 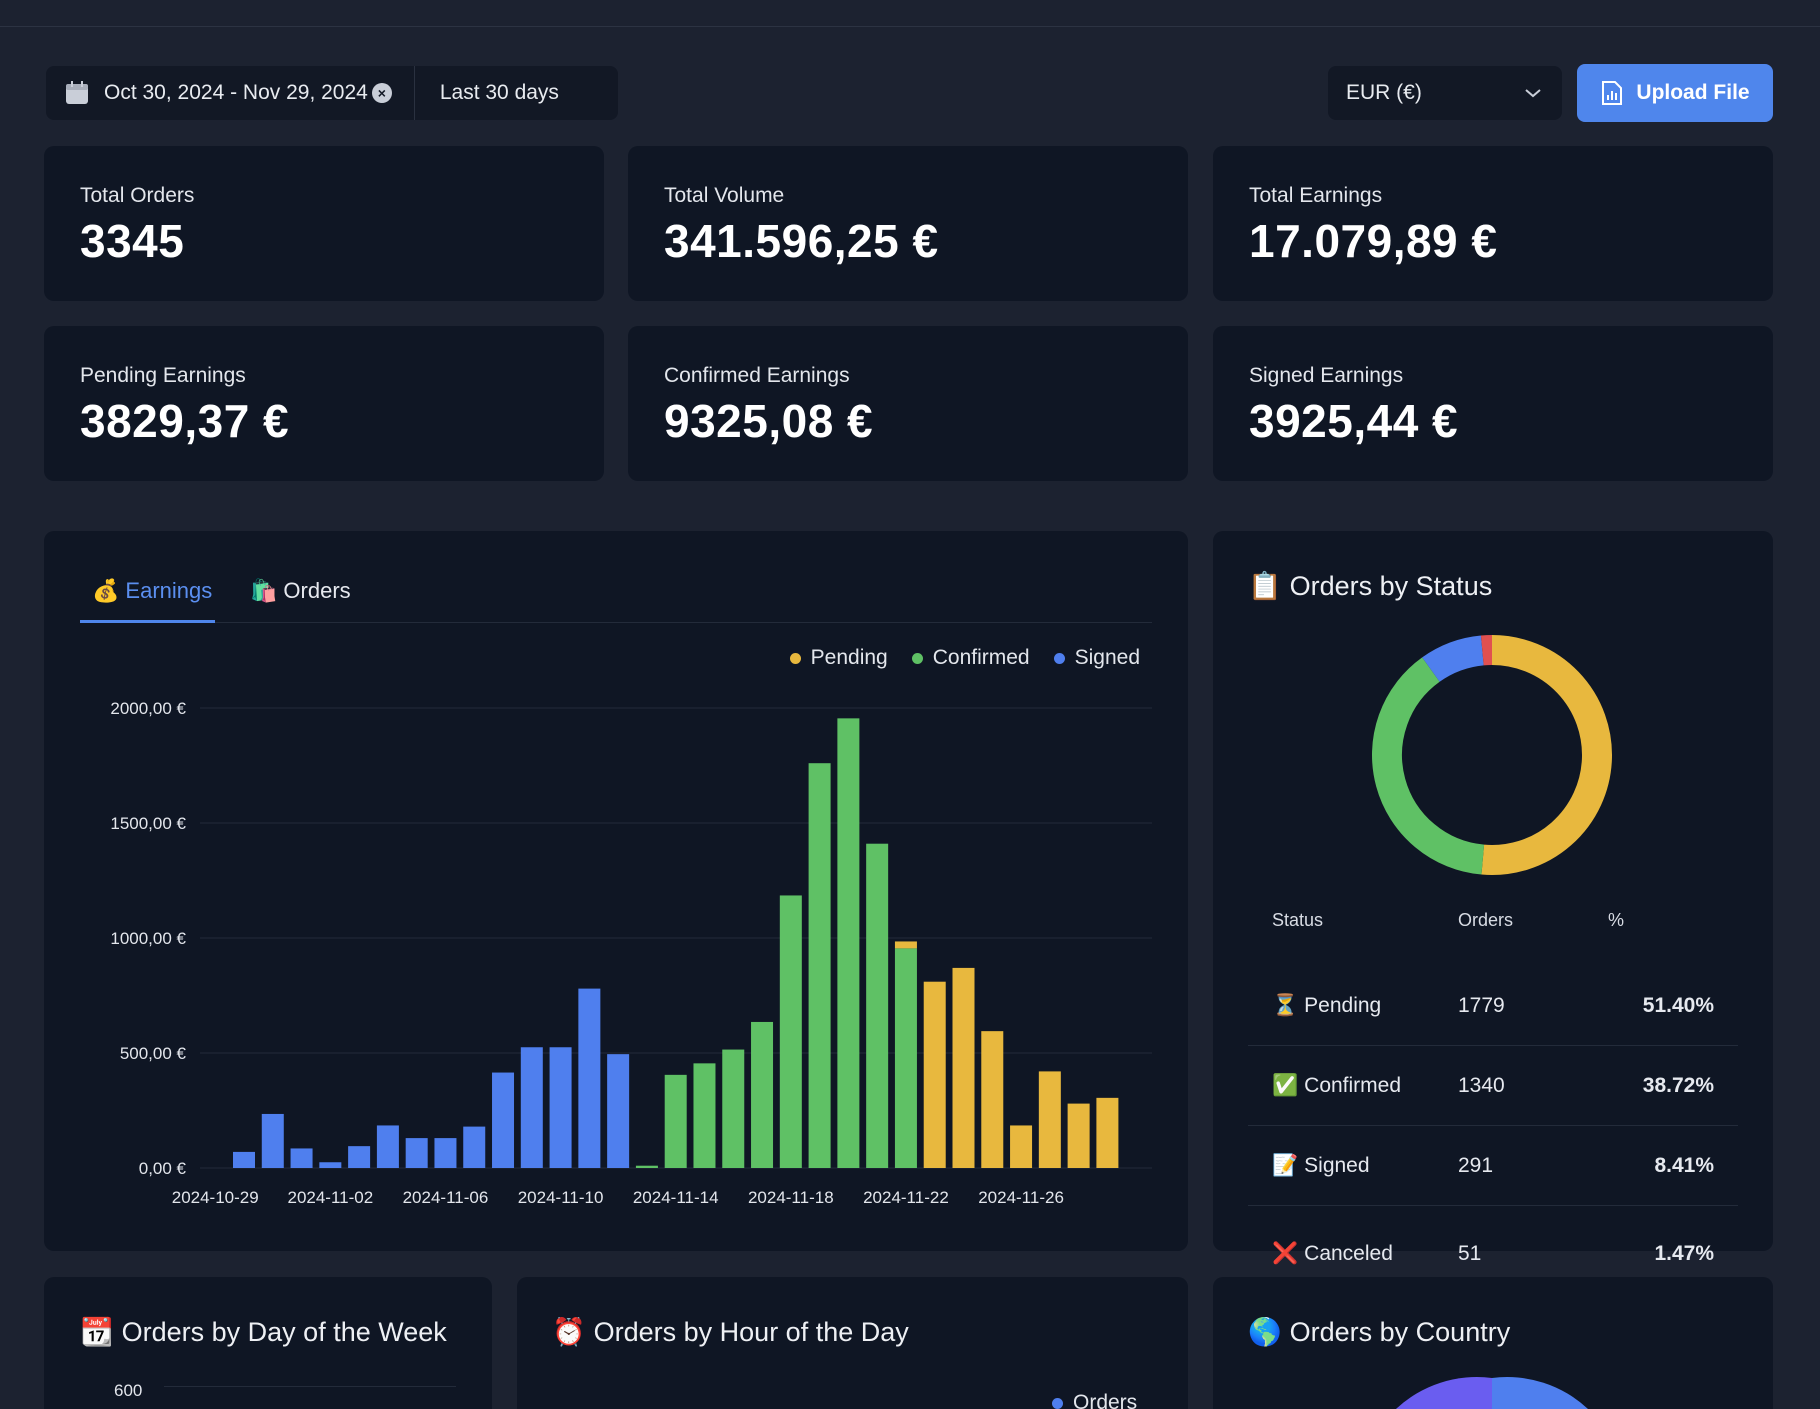 I want to click on clear-date-icon: ×, so click(x=381, y=93).